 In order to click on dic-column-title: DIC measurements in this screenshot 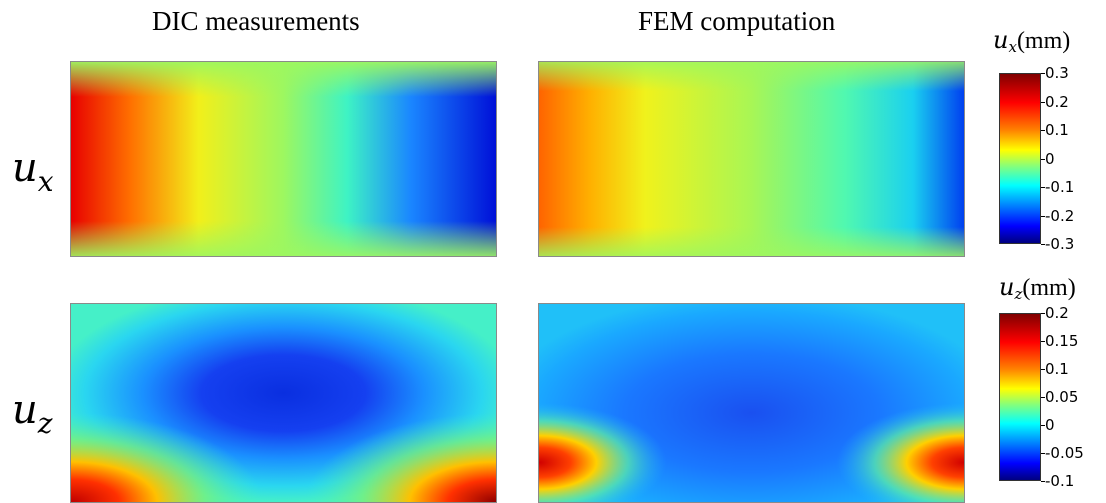, I will do `click(256, 21)`.